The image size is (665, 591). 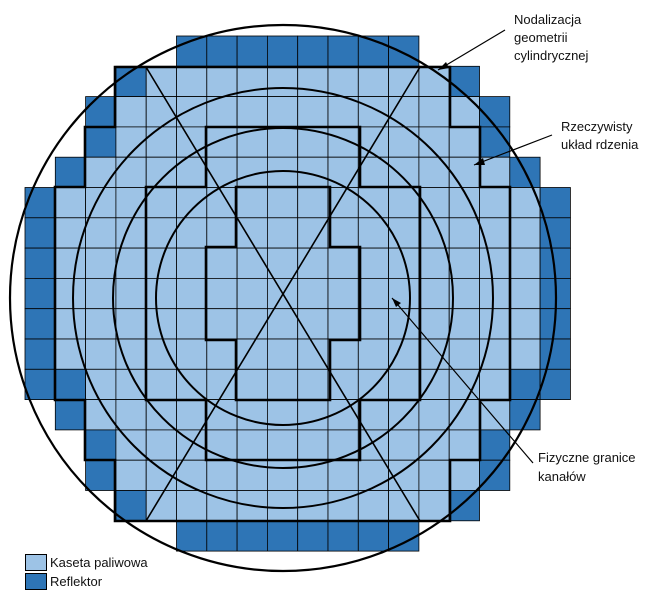 I want to click on label-nodalization-3: cylindrycznej, so click(x=551, y=55).